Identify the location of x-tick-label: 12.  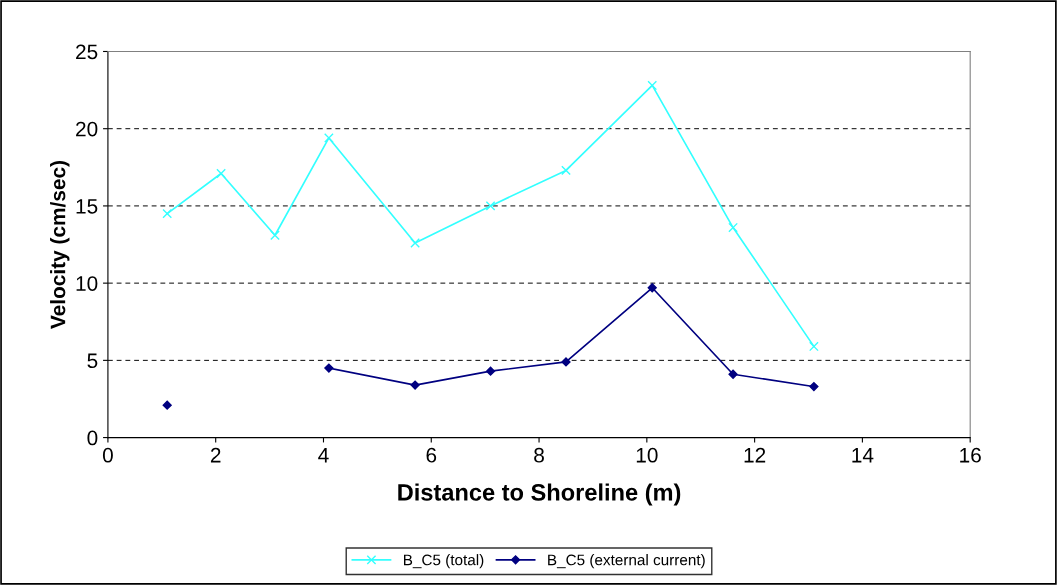
(755, 455).